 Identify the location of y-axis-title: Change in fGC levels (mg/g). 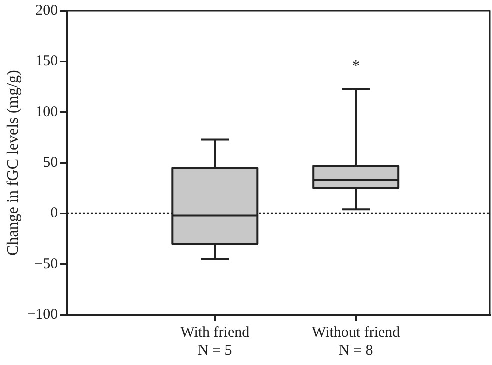
(13, 163).